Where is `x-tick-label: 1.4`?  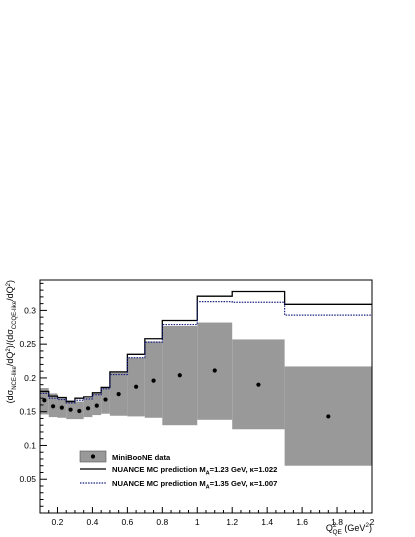
x-tick-label: 1.4 is located at coordinates (267, 522).